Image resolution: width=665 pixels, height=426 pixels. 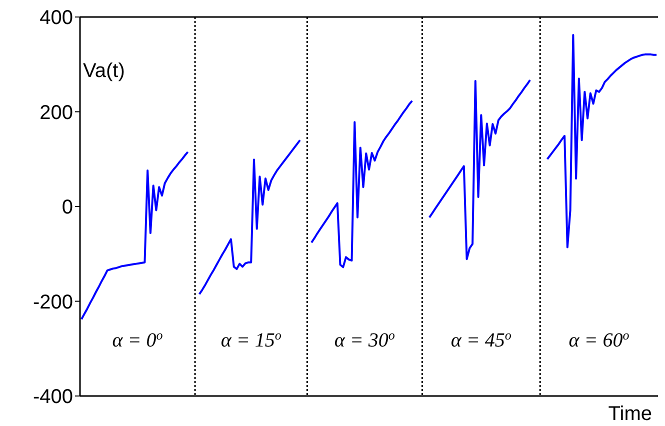 I want to click on x-axis-title: Time, so click(x=630, y=414).